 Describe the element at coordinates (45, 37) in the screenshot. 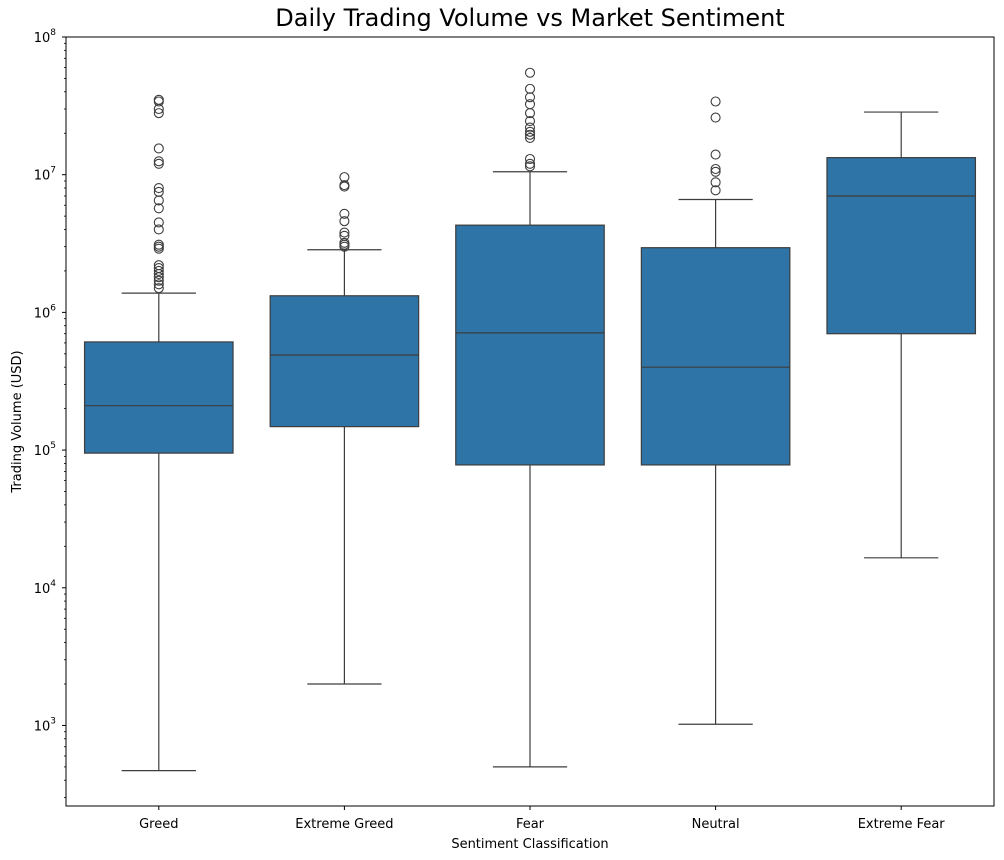

I see `y-tick-label: 10⁸` at that location.